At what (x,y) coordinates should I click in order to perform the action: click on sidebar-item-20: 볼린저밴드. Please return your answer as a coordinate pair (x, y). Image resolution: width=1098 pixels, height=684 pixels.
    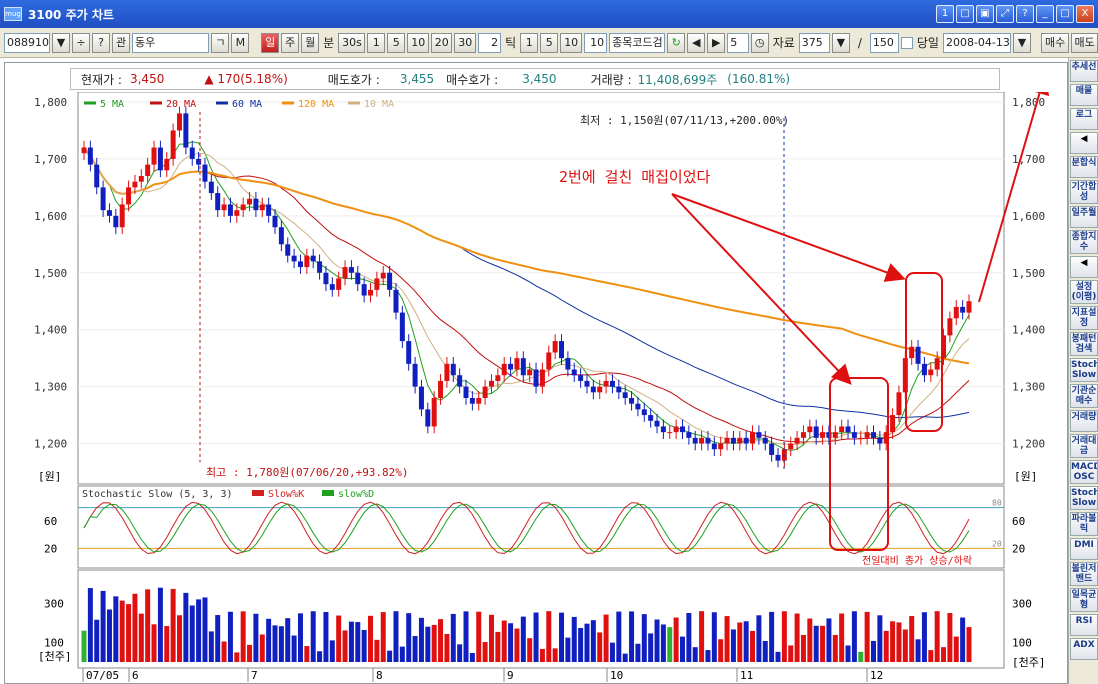
    Looking at the image, I should click on (1084, 574).